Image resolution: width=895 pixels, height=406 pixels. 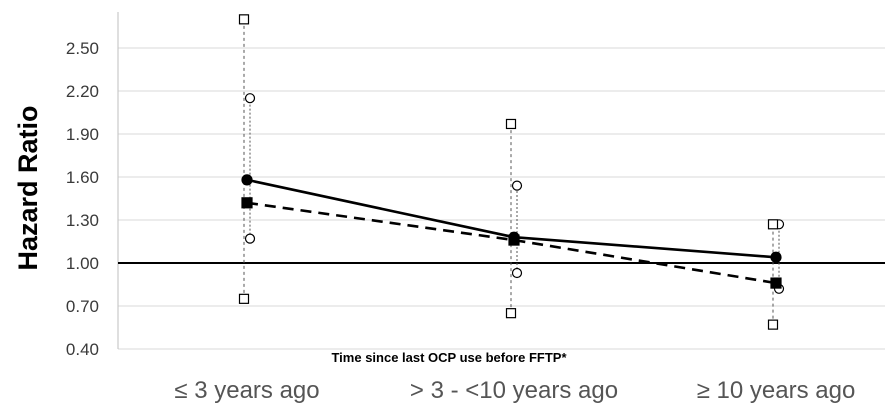 What do you see at coordinates (82, 199) in the screenshot?
I see `y-tick-labels: 0.40 0.70 1.00 1.30 1.60 1.90 2.20 2.50` at bounding box center [82, 199].